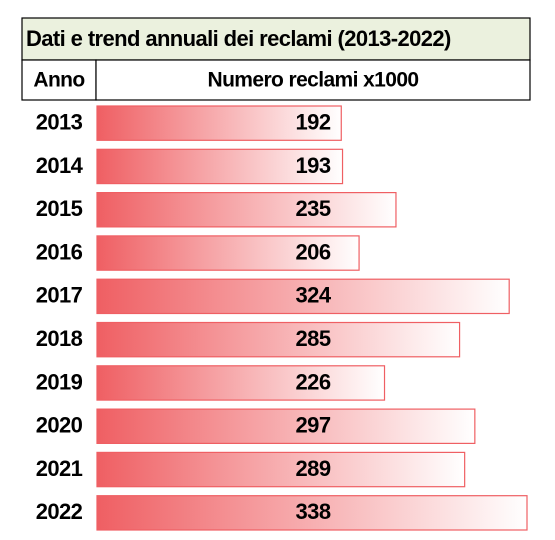  Describe the element at coordinates (60, 165) in the screenshot. I see `year-label: 2014` at that location.